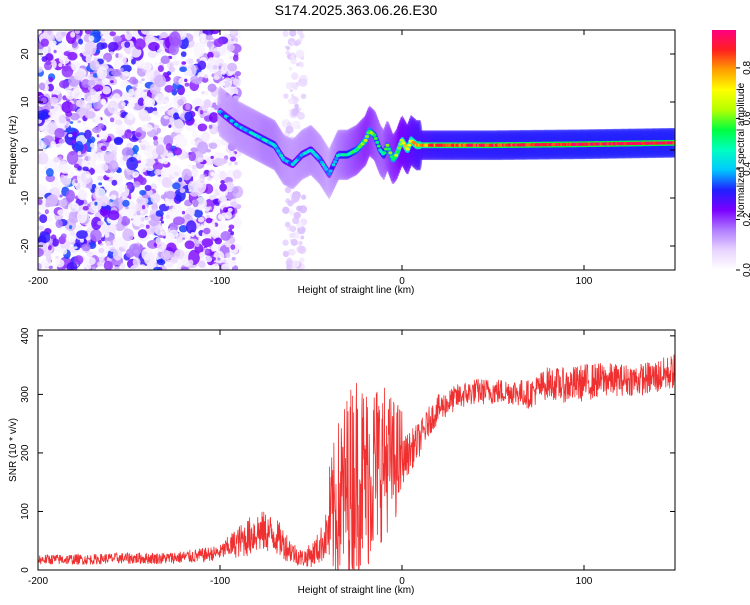 The width and height of the screenshot is (750, 605). What do you see at coordinates (402, 581) in the screenshot?
I see `snr-x-tick-label: 0` at bounding box center [402, 581].